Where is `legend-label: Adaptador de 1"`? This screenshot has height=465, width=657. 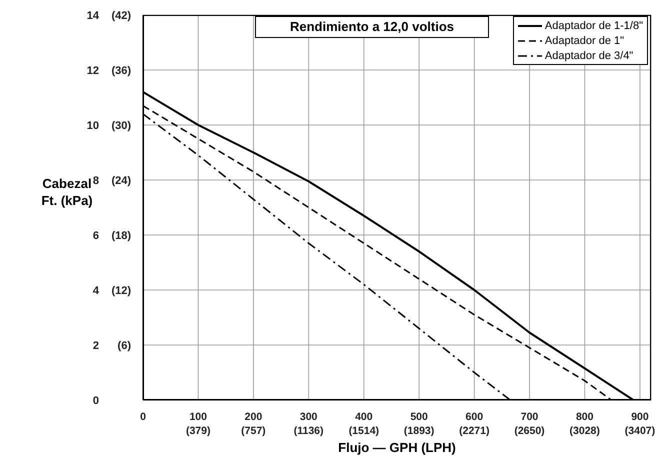 legend-label: Adaptador de 1" is located at coordinates (584, 40).